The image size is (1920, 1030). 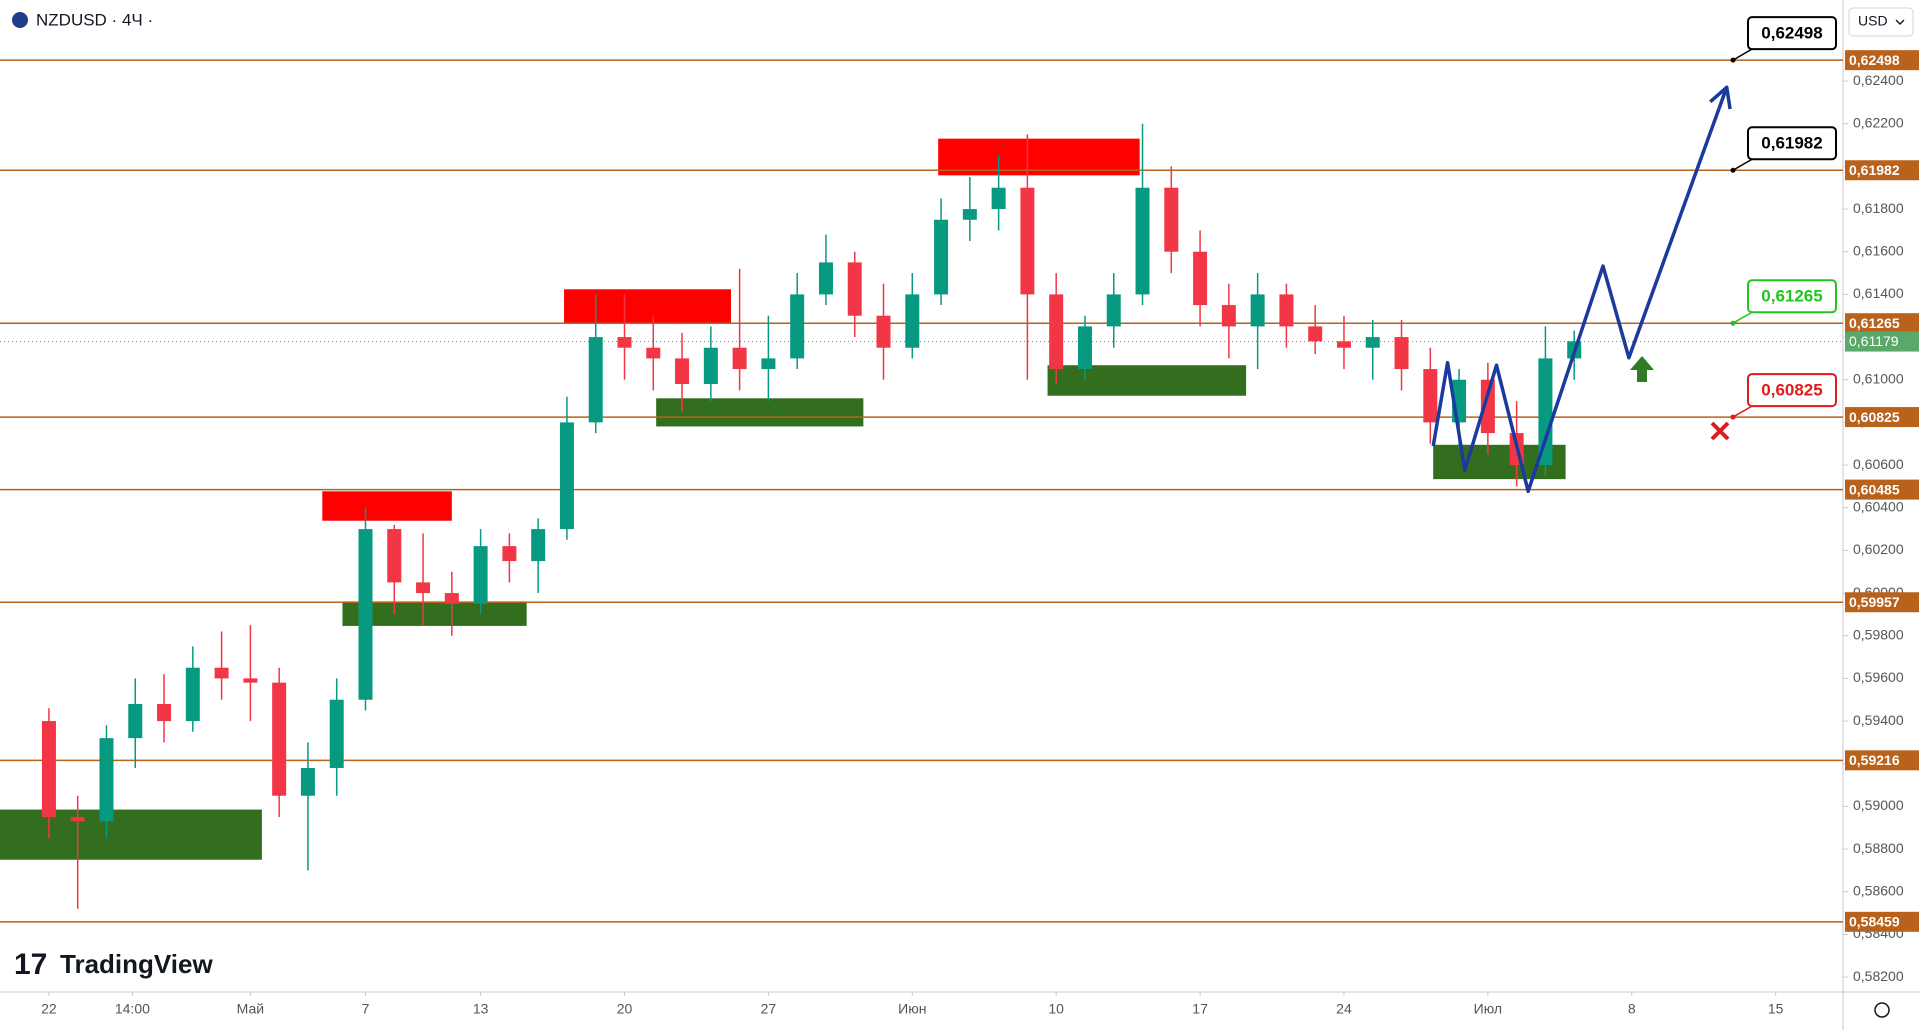 I want to click on projection, so click(x=1581, y=289).